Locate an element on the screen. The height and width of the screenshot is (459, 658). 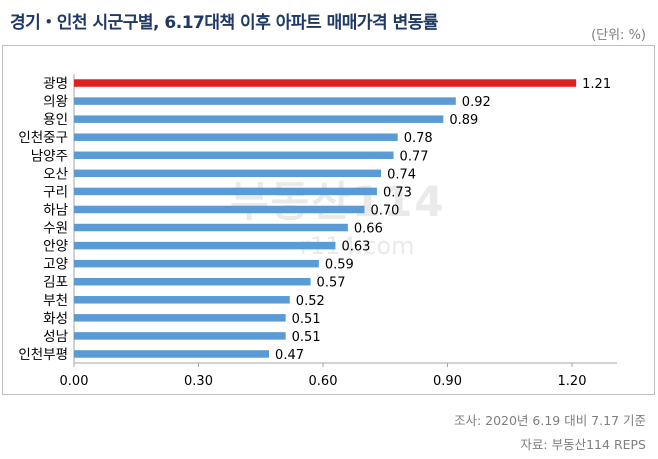
value-label-11: 0.57 is located at coordinates (331, 283).